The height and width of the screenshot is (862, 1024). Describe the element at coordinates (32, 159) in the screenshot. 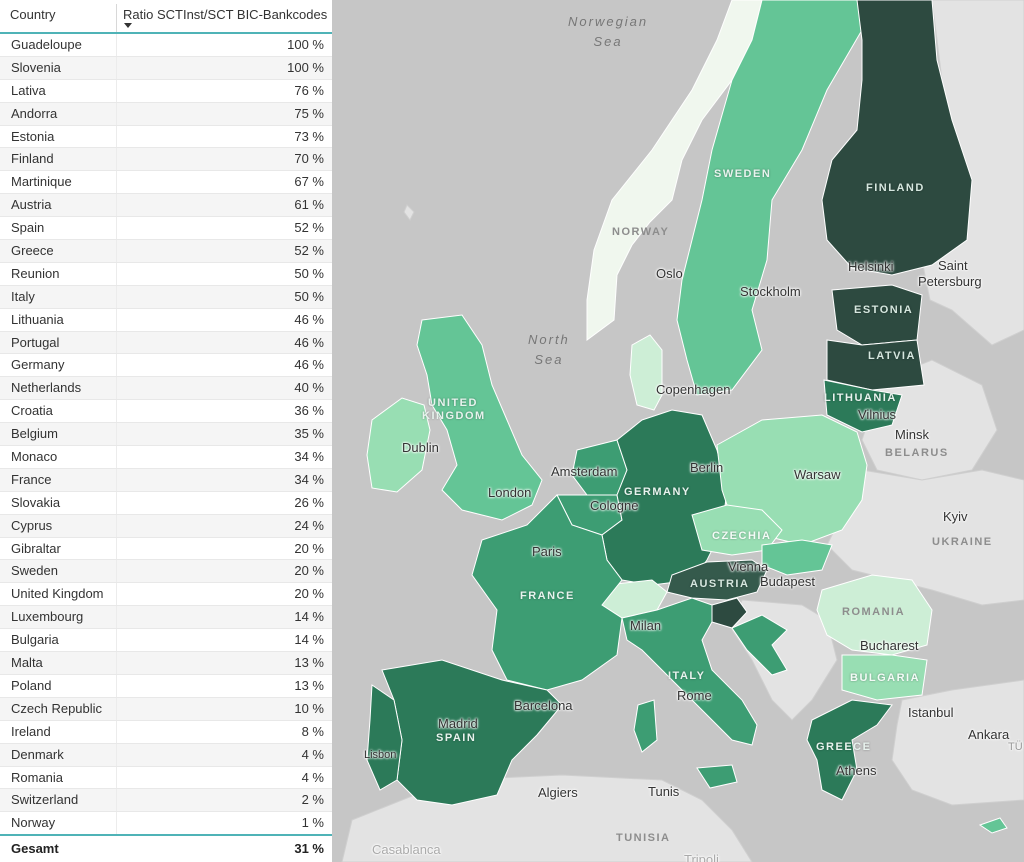

I see `cell-country: Finland` at that location.